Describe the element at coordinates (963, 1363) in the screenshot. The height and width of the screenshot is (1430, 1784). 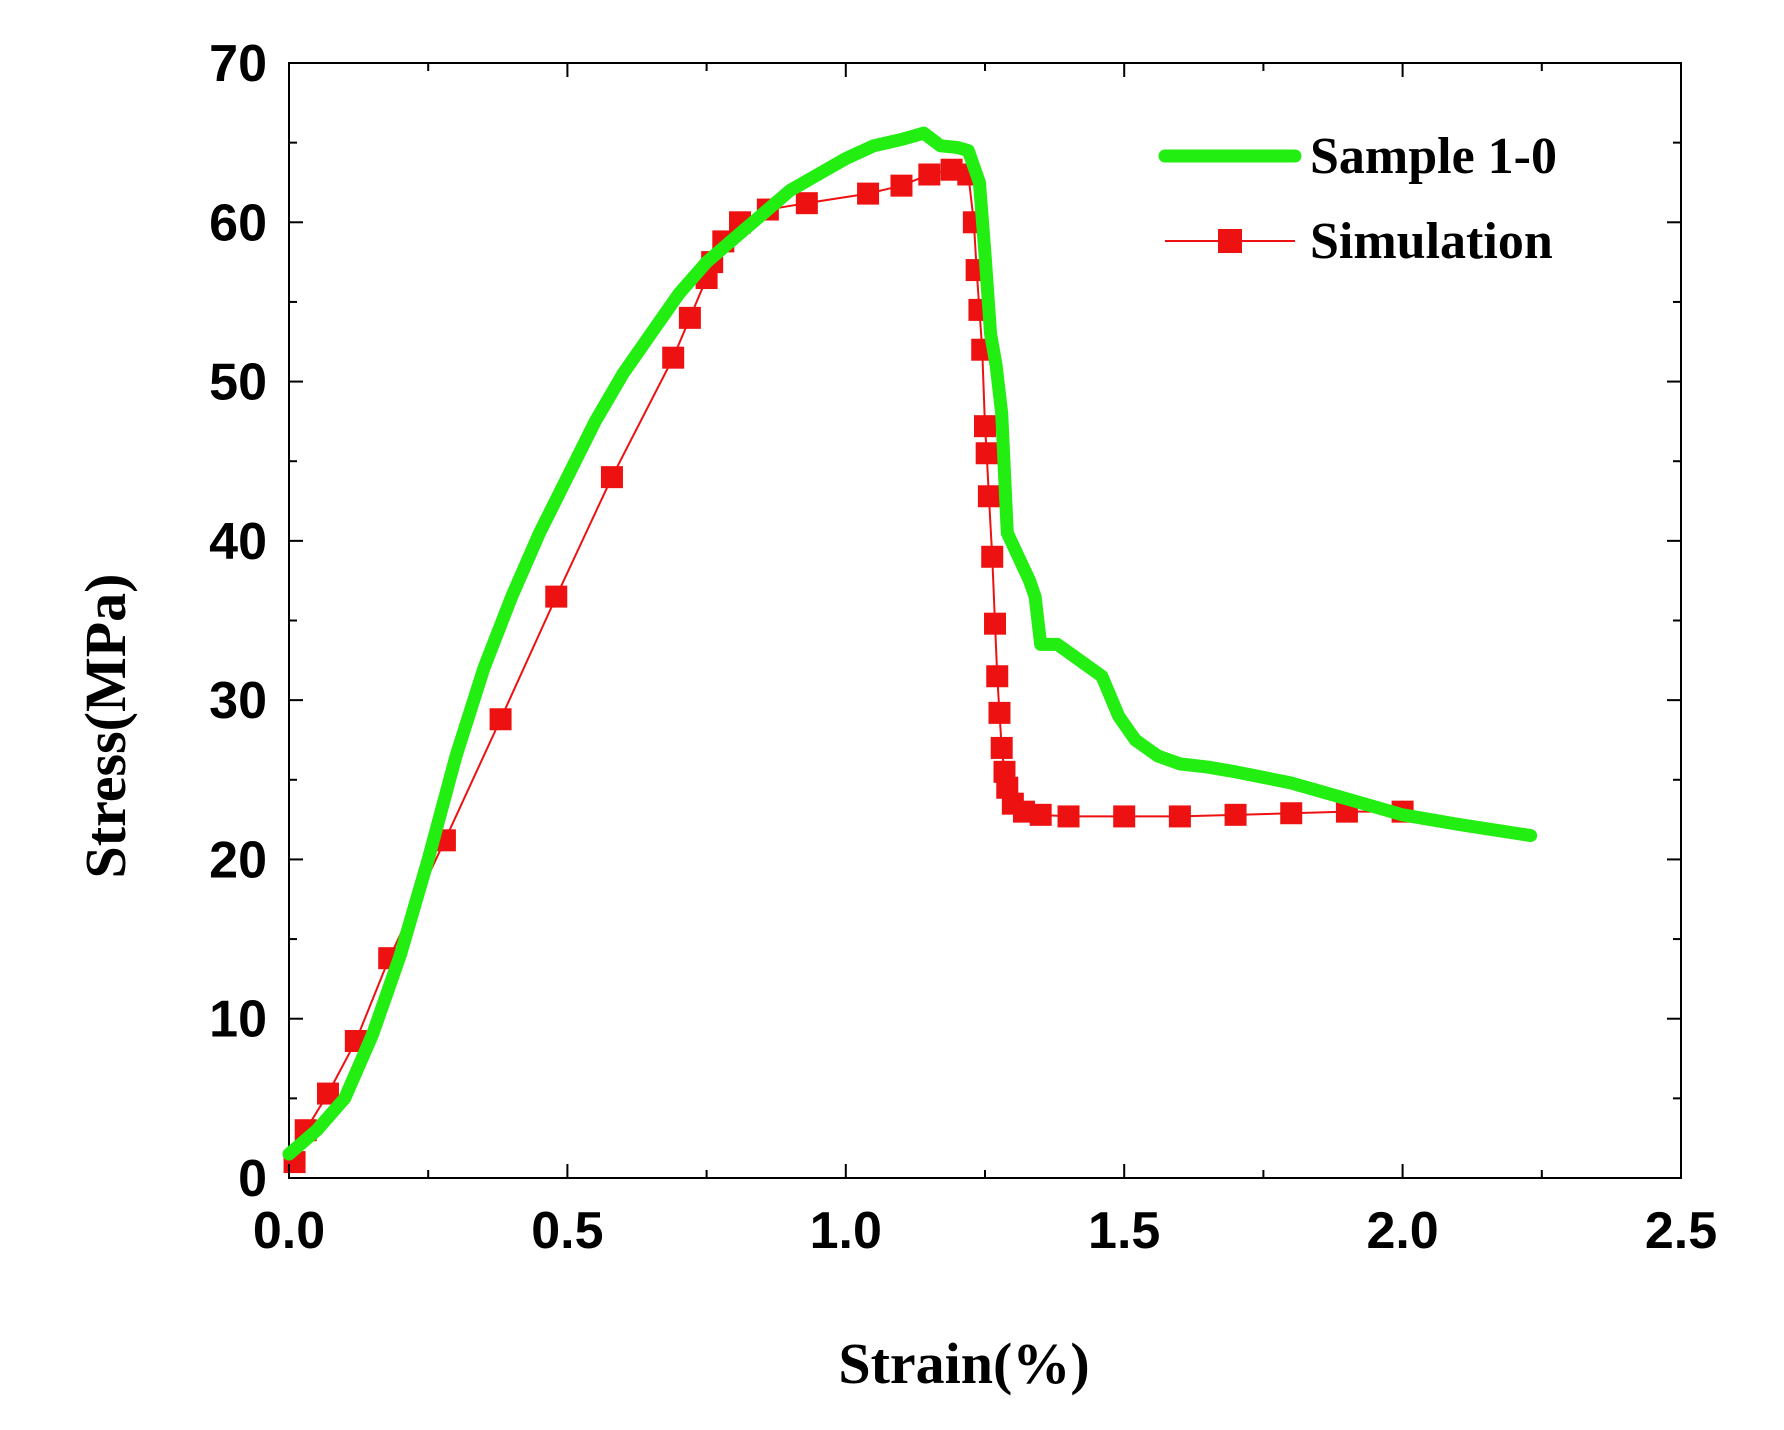
I see `x-axis-title: Strain(%)` at that location.